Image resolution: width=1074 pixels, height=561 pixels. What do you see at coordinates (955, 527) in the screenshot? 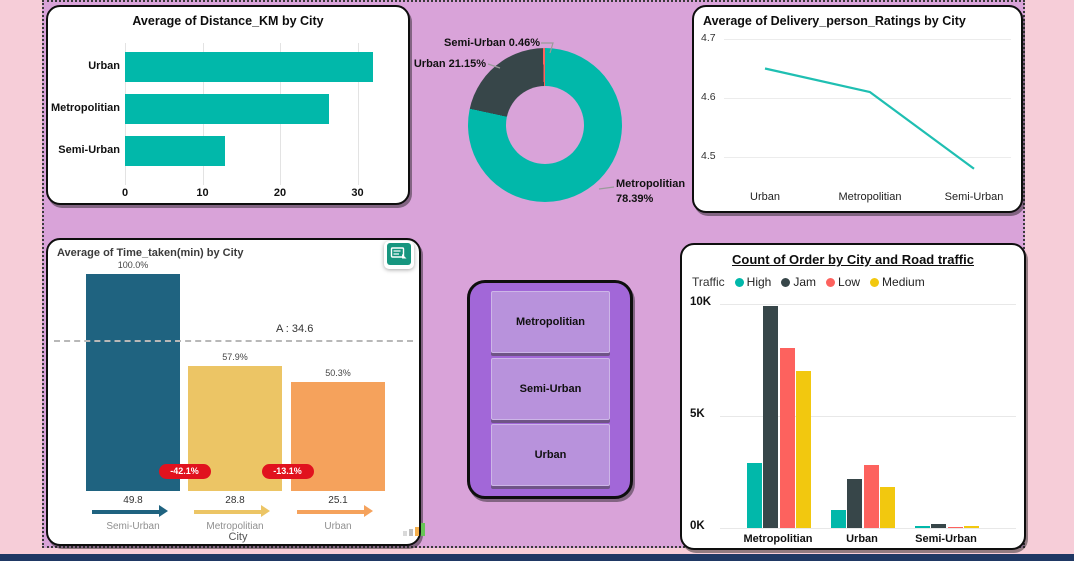
I see `bar-semi-urban-low` at bounding box center [955, 527].